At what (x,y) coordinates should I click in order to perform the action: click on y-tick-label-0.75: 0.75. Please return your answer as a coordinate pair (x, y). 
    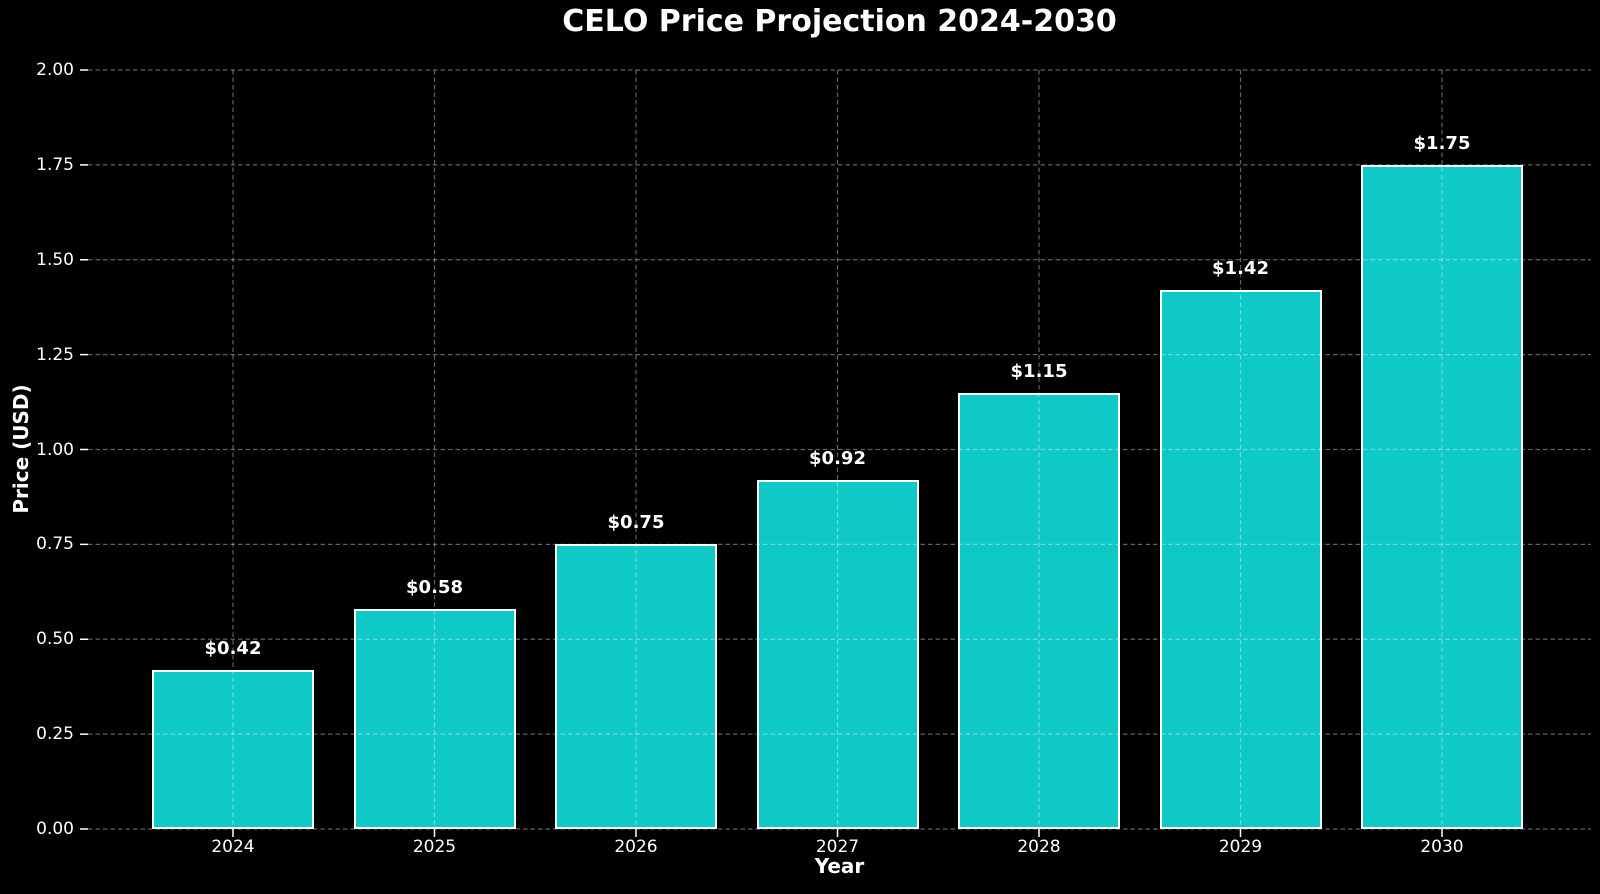
    Looking at the image, I should click on (55, 544).